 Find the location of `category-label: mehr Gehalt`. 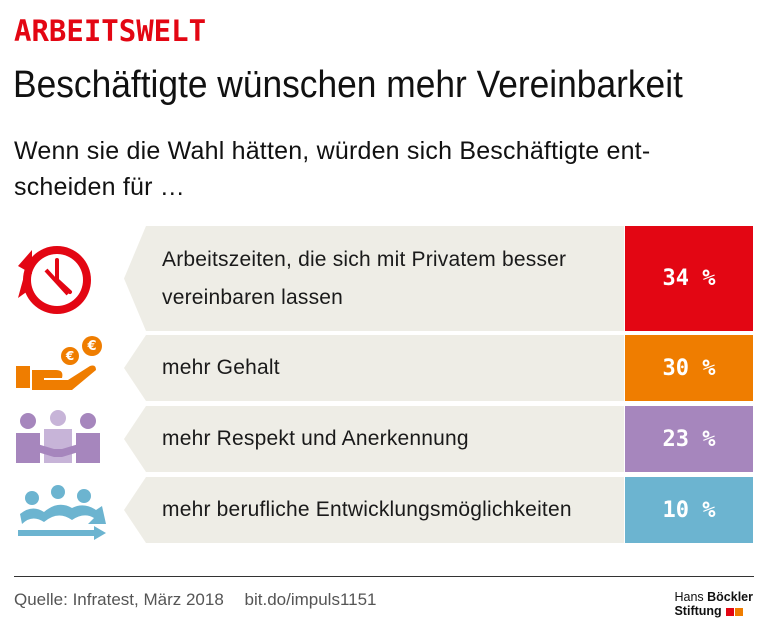

category-label: mehr Gehalt is located at coordinates (221, 367).